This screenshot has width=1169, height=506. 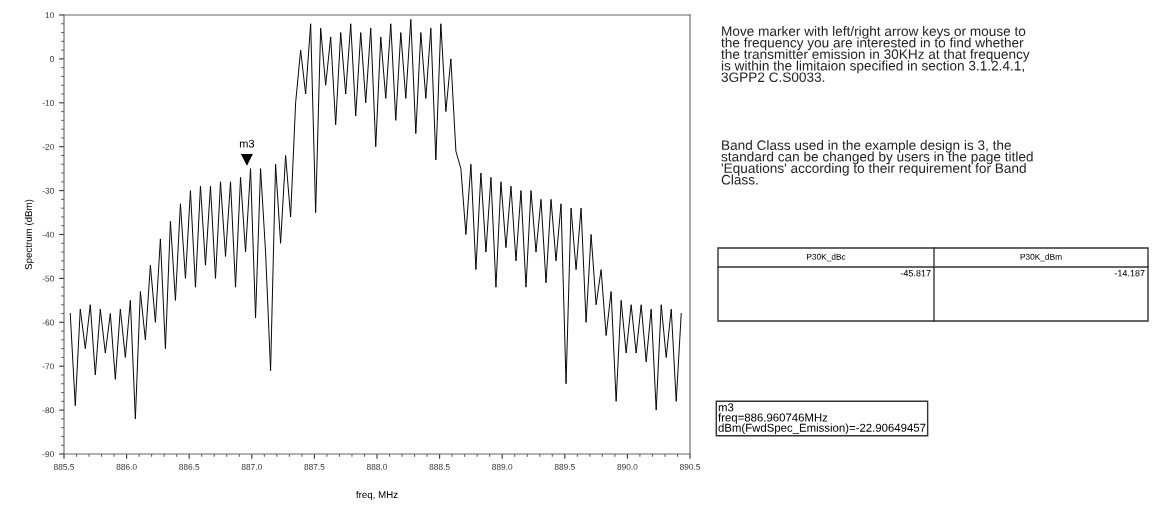 I want to click on y-tick-label: -90, so click(x=48, y=454).